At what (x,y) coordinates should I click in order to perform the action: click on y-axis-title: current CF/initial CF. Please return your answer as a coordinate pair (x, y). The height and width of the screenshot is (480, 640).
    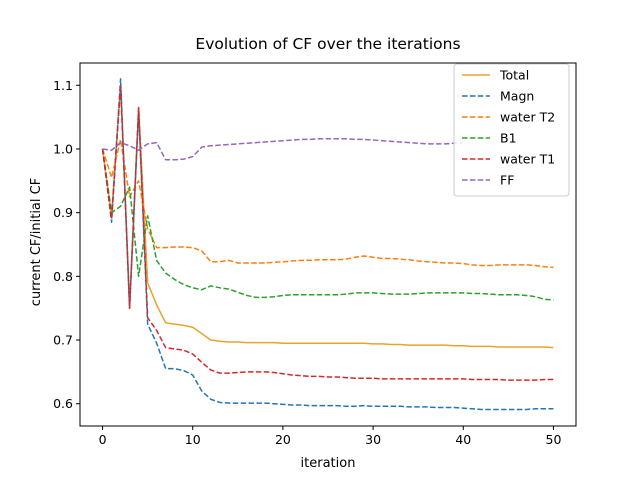
    Looking at the image, I should click on (36, 242).